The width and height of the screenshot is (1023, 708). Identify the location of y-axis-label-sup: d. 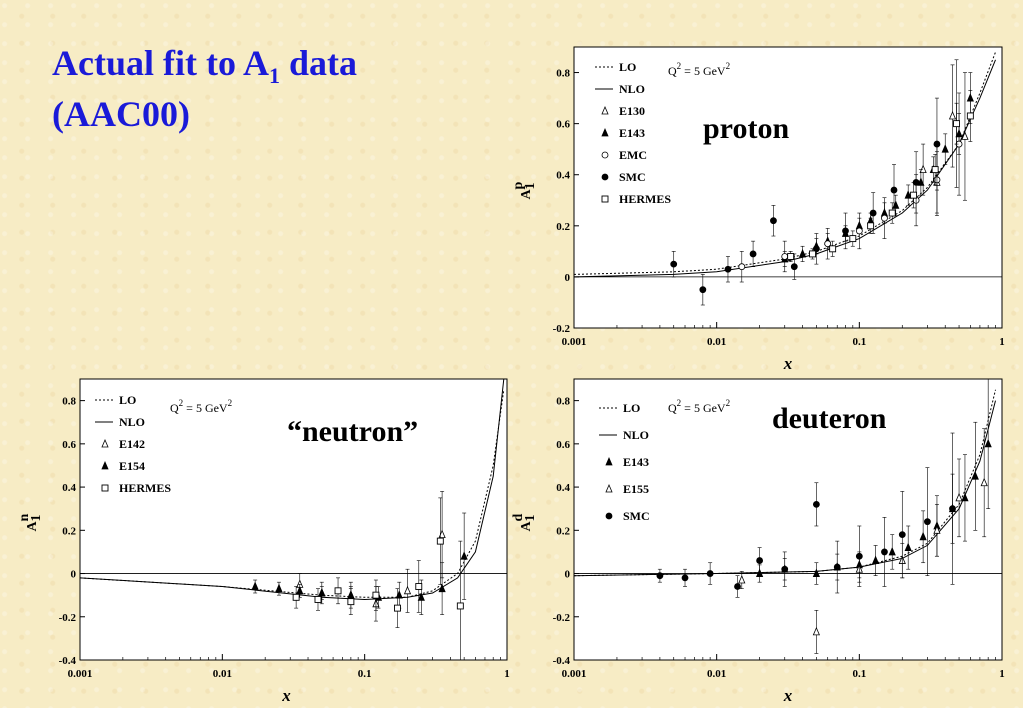
(518, 518).